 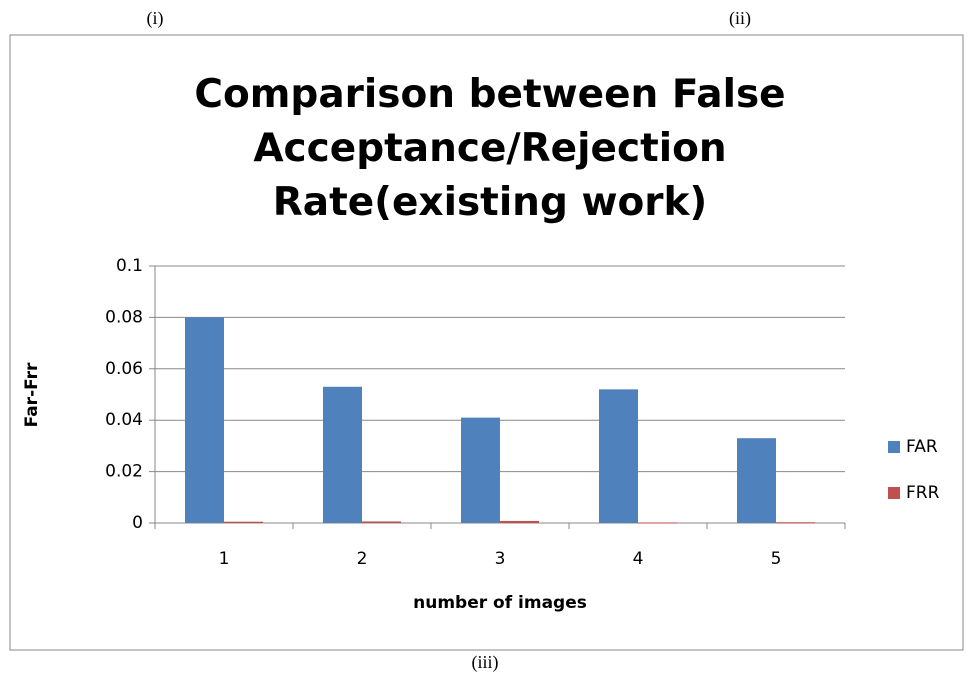 What do you see at coordinates (500, 559) in the screenshot?
I see `x-tick-label: 3` at bounding box center [500, 559].